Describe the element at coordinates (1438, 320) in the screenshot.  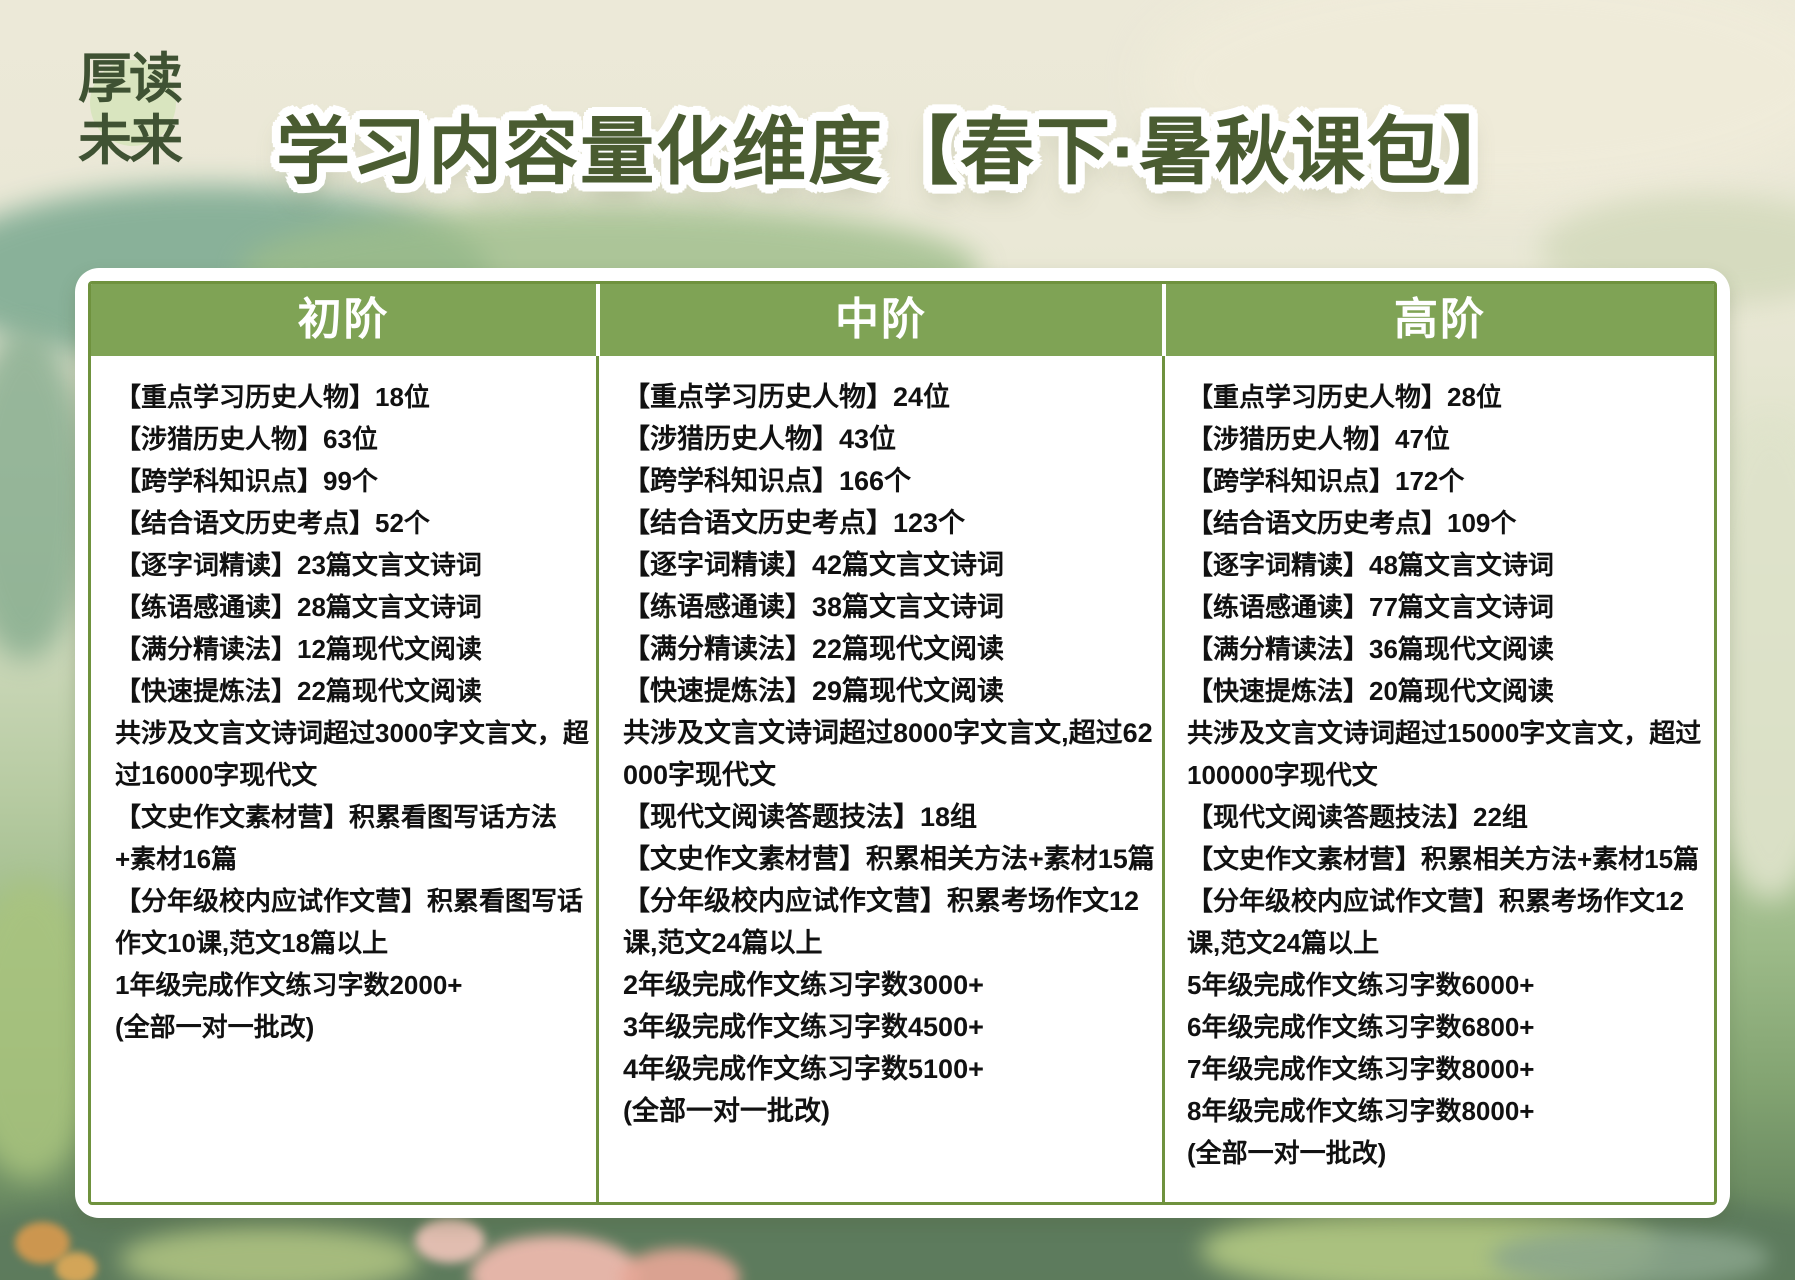
I see `column-header-advanced: 高阶` at that location.